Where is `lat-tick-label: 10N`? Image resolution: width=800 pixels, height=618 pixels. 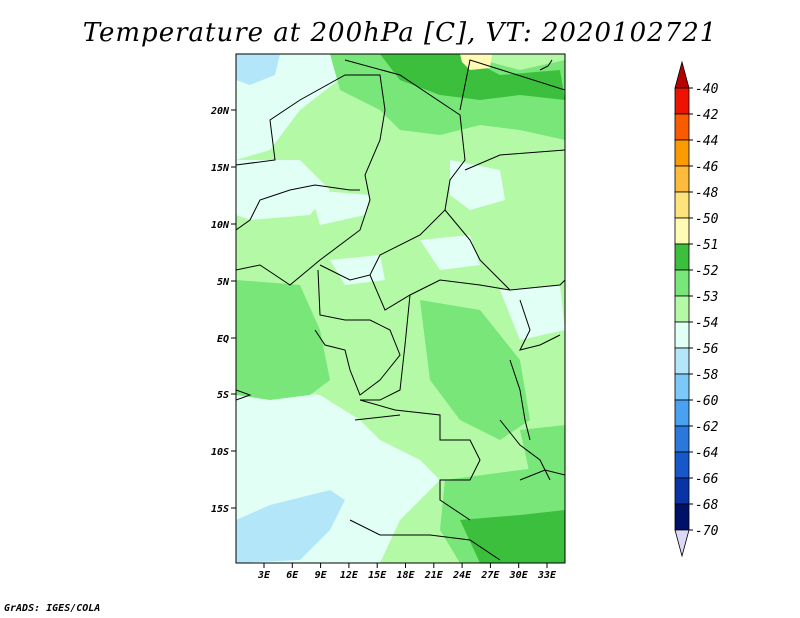 lat-tick-label: 10N is located at coordinates (220, 225).